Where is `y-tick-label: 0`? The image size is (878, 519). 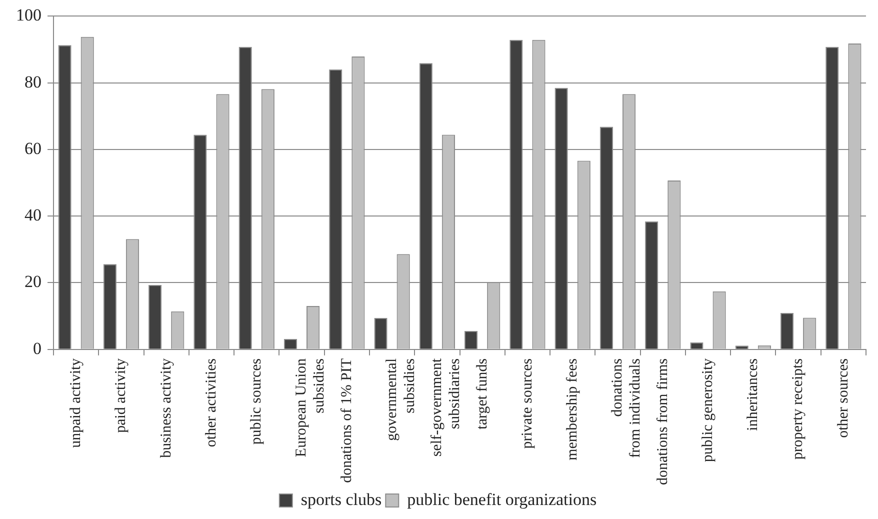
y-tick-label: 0 is located at coordinates (37, 348).